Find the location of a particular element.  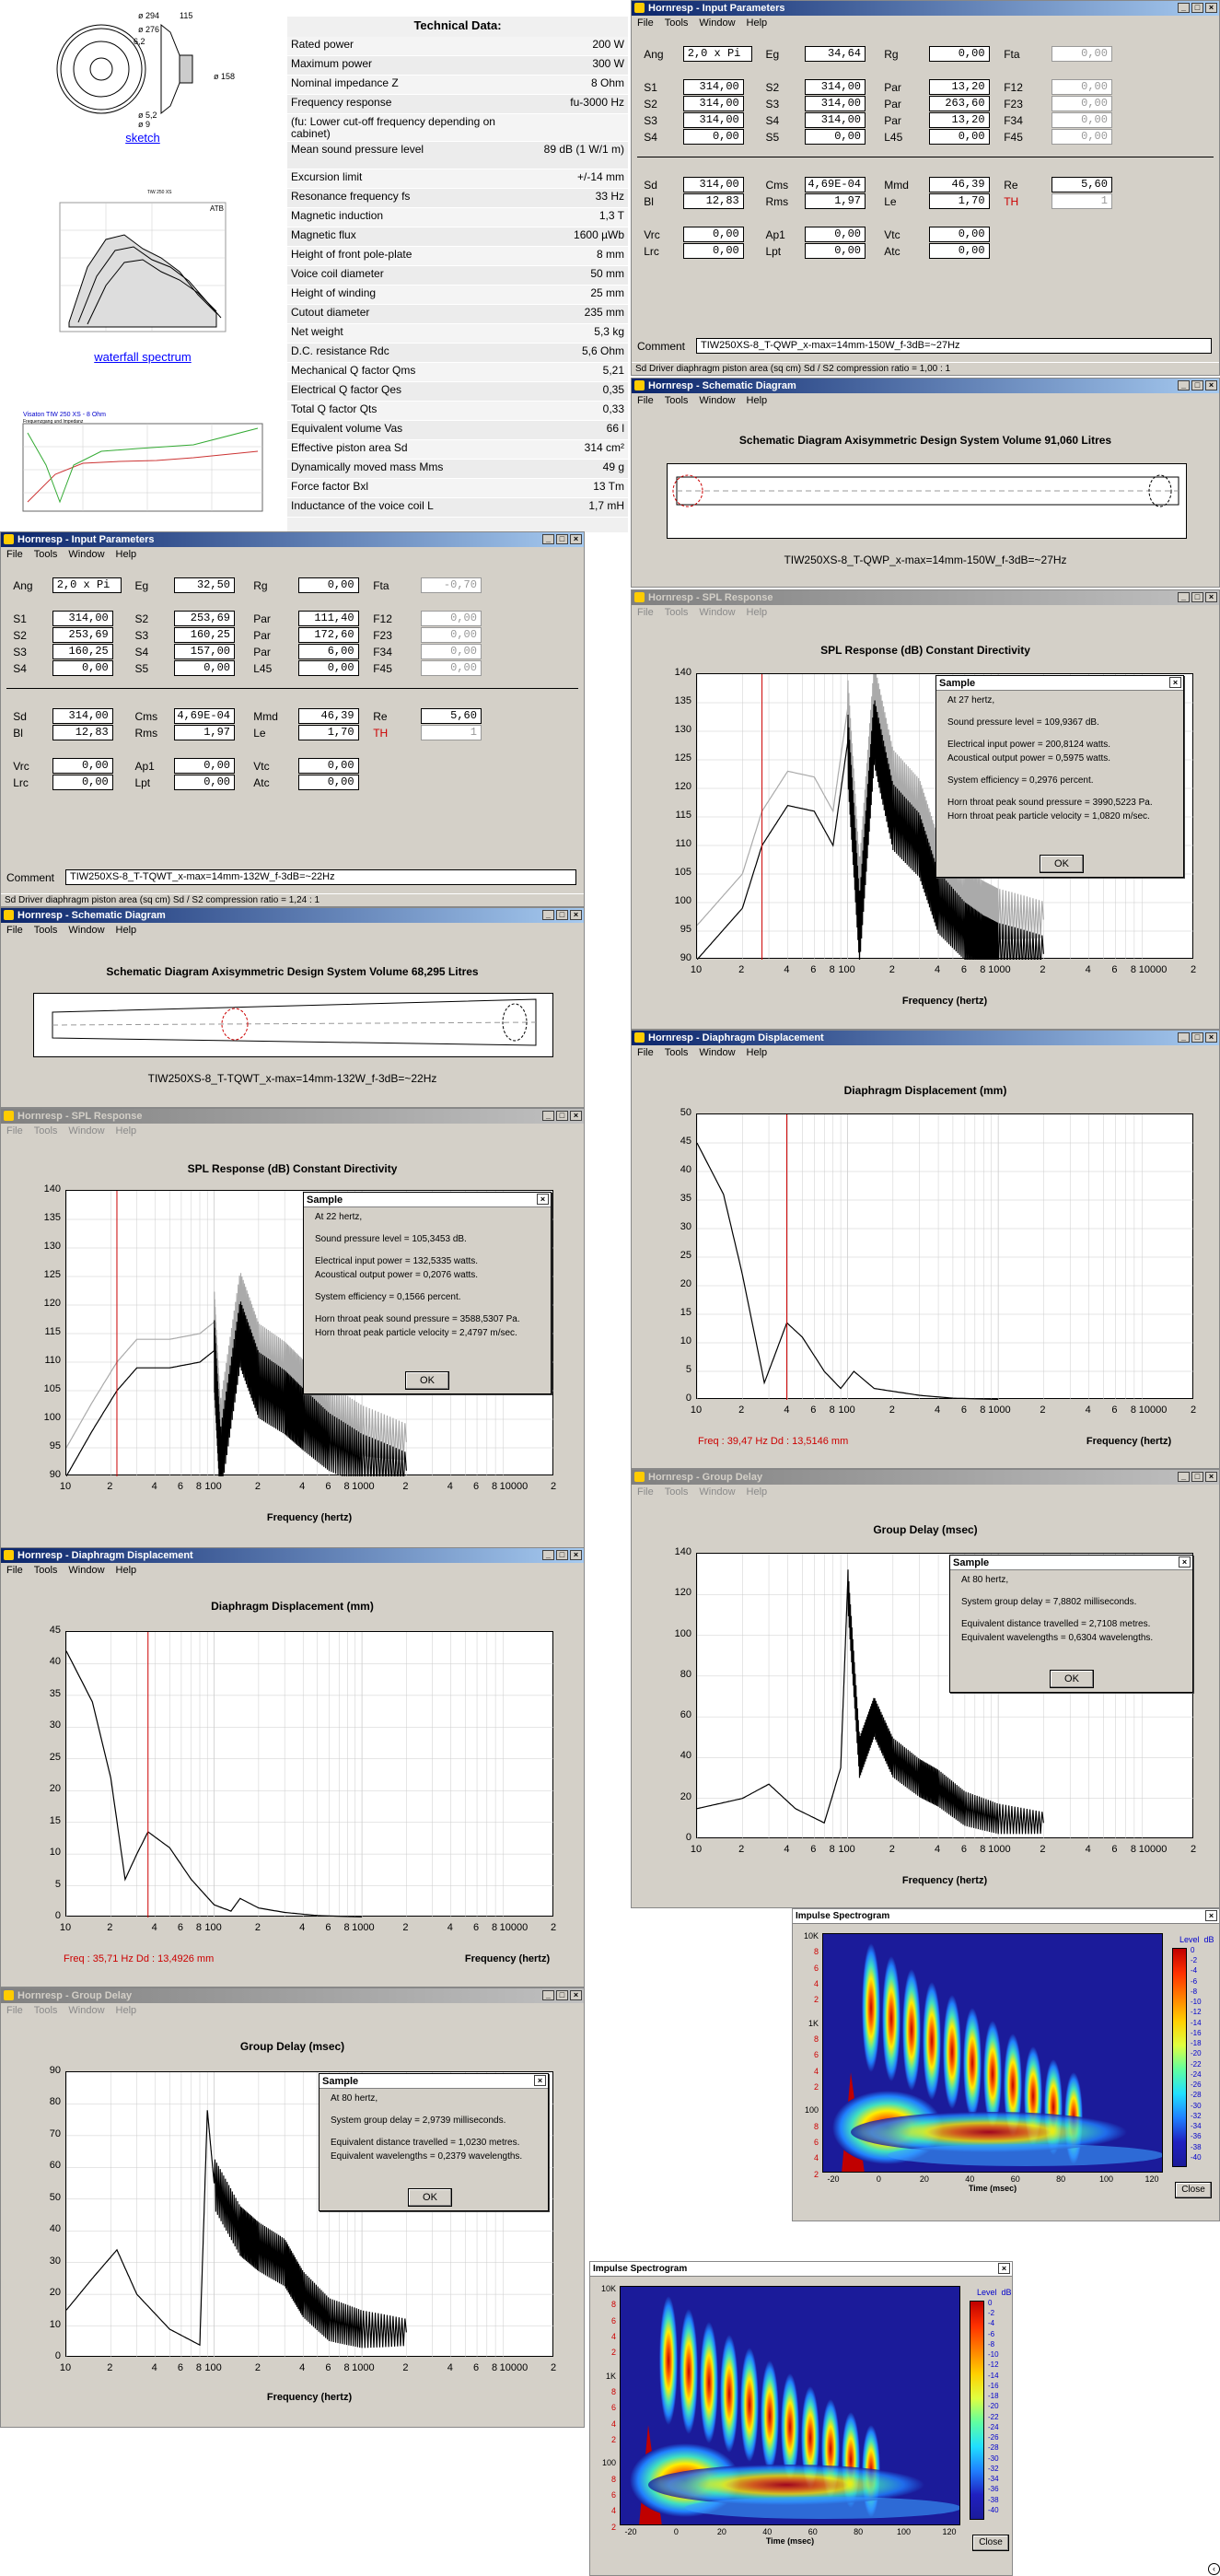

param-field: 34,64 is located at coordinates (836, 54).